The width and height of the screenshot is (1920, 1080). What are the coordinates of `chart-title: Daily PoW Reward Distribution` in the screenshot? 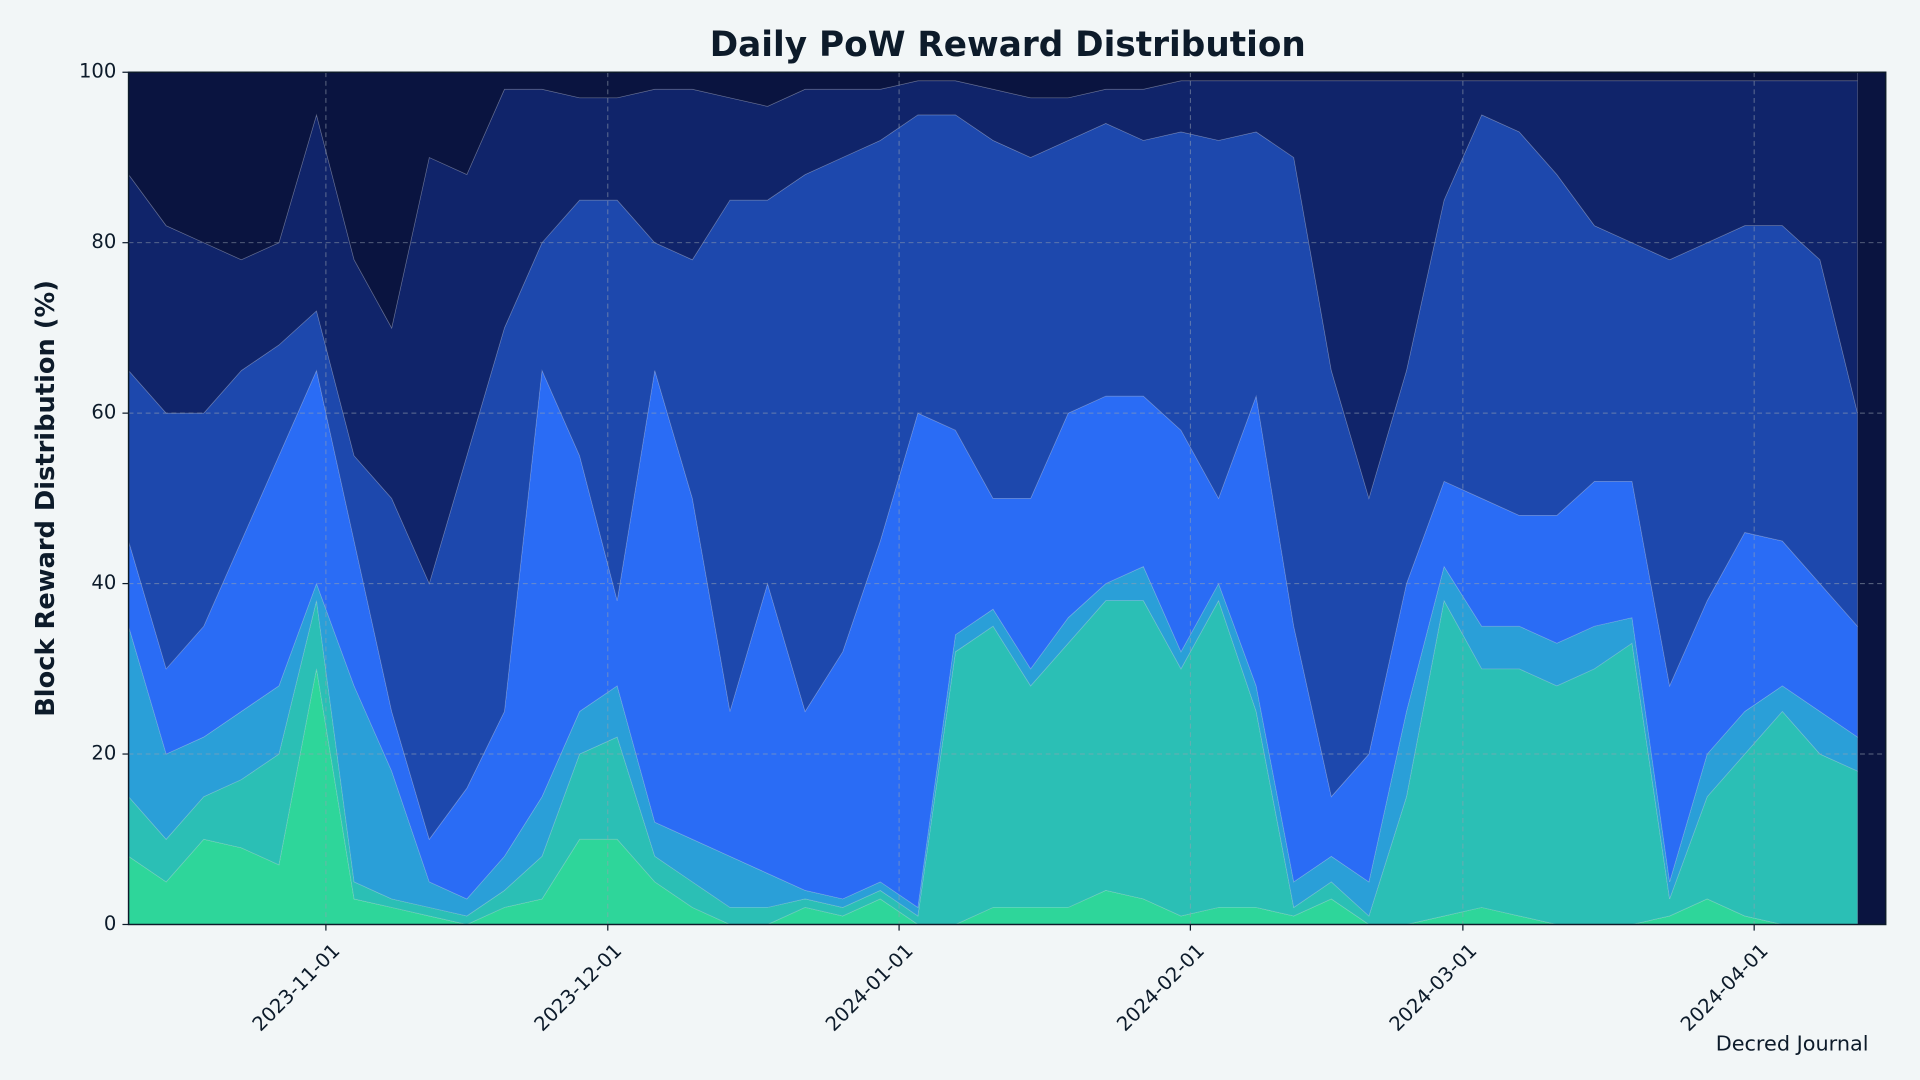 It's located at (1008, 45).